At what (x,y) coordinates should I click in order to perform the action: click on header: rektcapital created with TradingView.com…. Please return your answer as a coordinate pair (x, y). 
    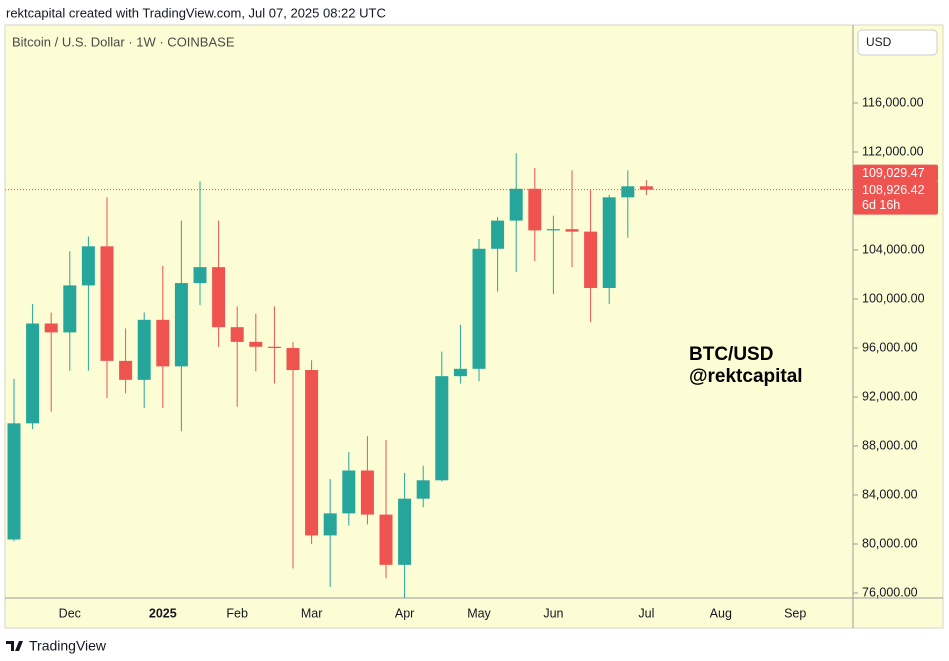
    Looking at the image, I should click on (196, 12).